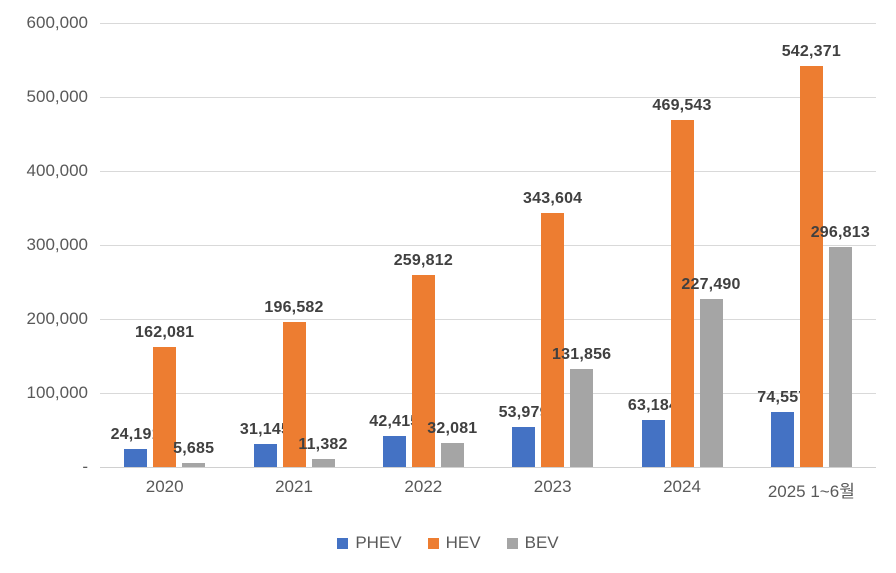 This screenshot has height=573, width=896. I want to click on data-label-hev-2020: 162,081, so click(165, 333).